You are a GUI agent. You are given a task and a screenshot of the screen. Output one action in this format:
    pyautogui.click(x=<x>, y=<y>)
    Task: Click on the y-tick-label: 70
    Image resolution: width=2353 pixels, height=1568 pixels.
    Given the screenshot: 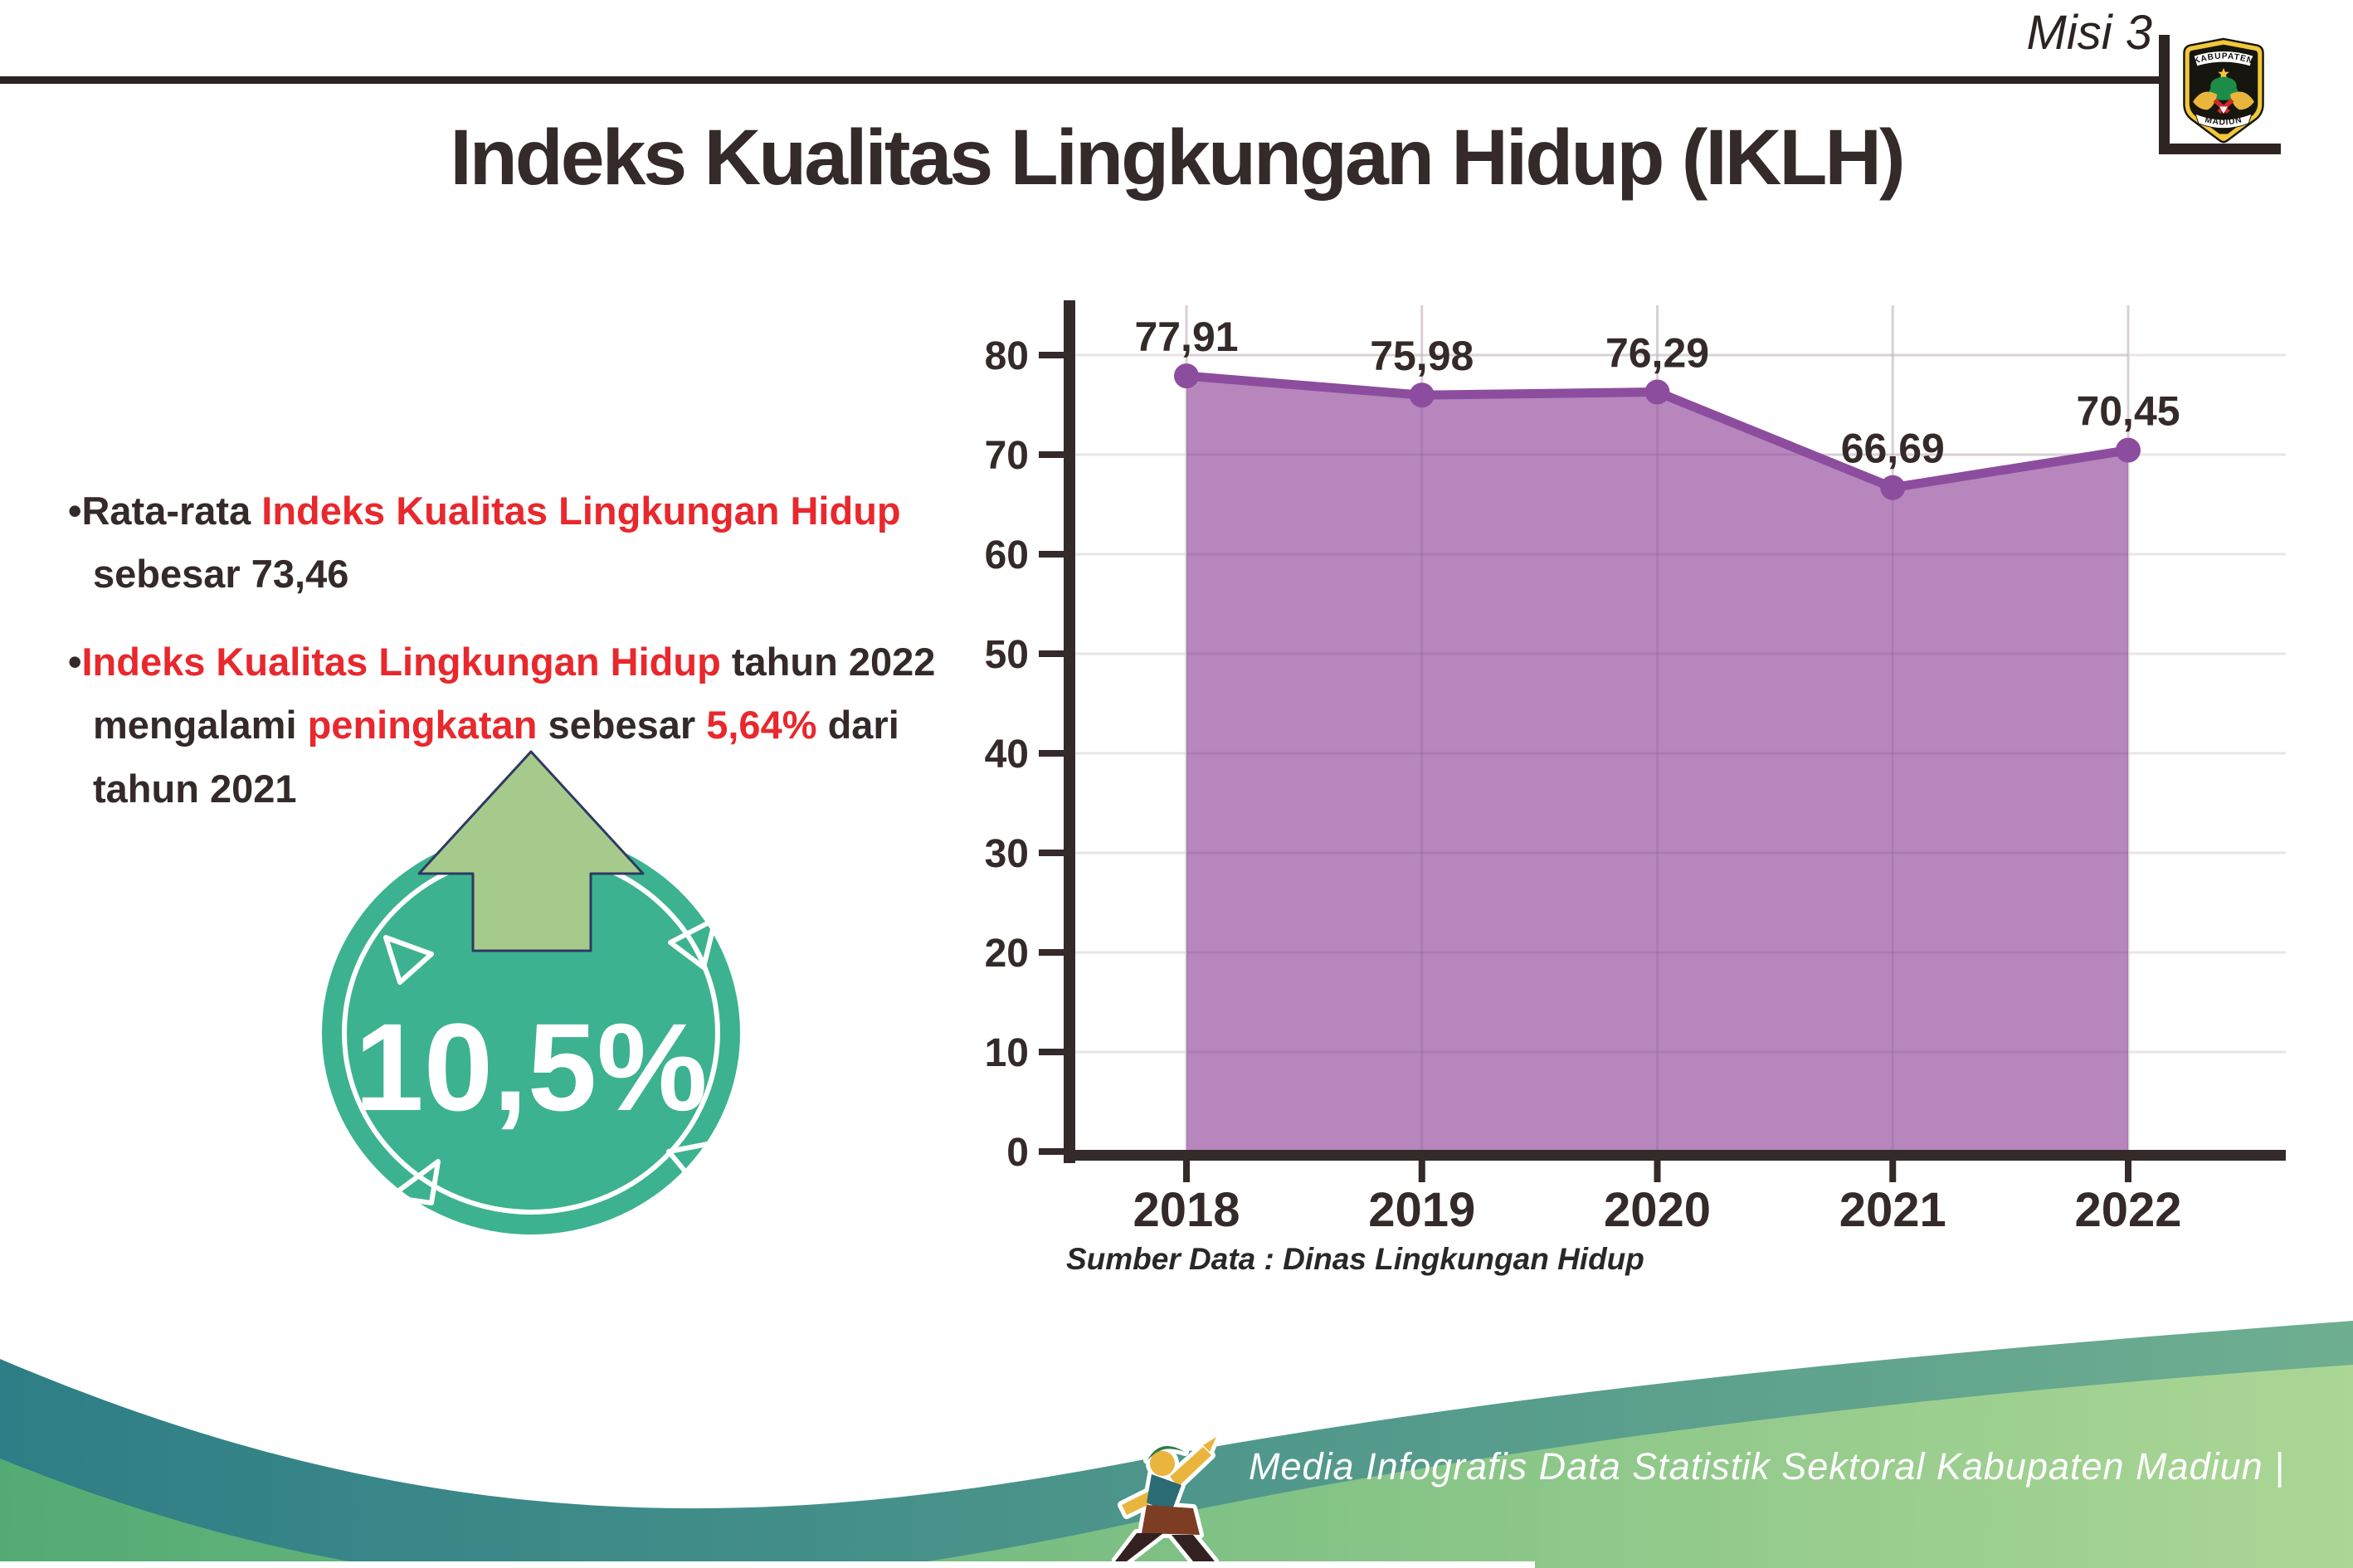 What is the action you would take?
    pyautogui.click(x=1007, y=456)
    